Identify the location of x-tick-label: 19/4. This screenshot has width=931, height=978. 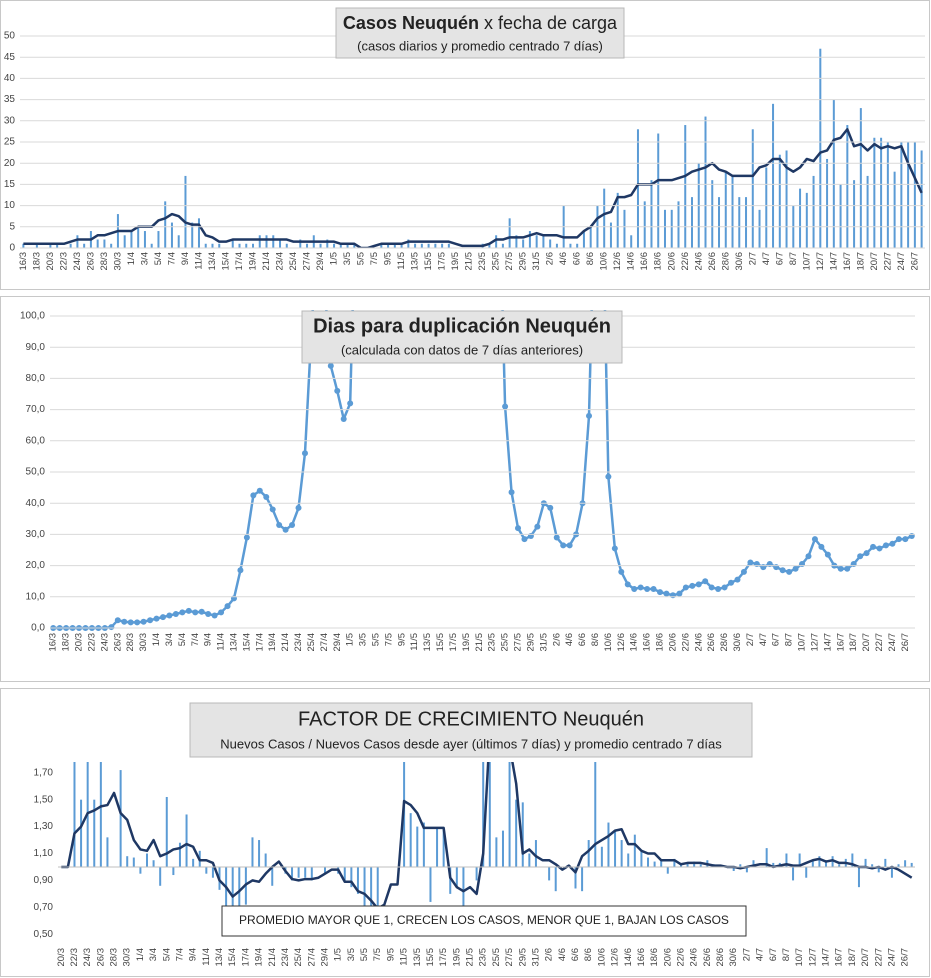
(259, 957).